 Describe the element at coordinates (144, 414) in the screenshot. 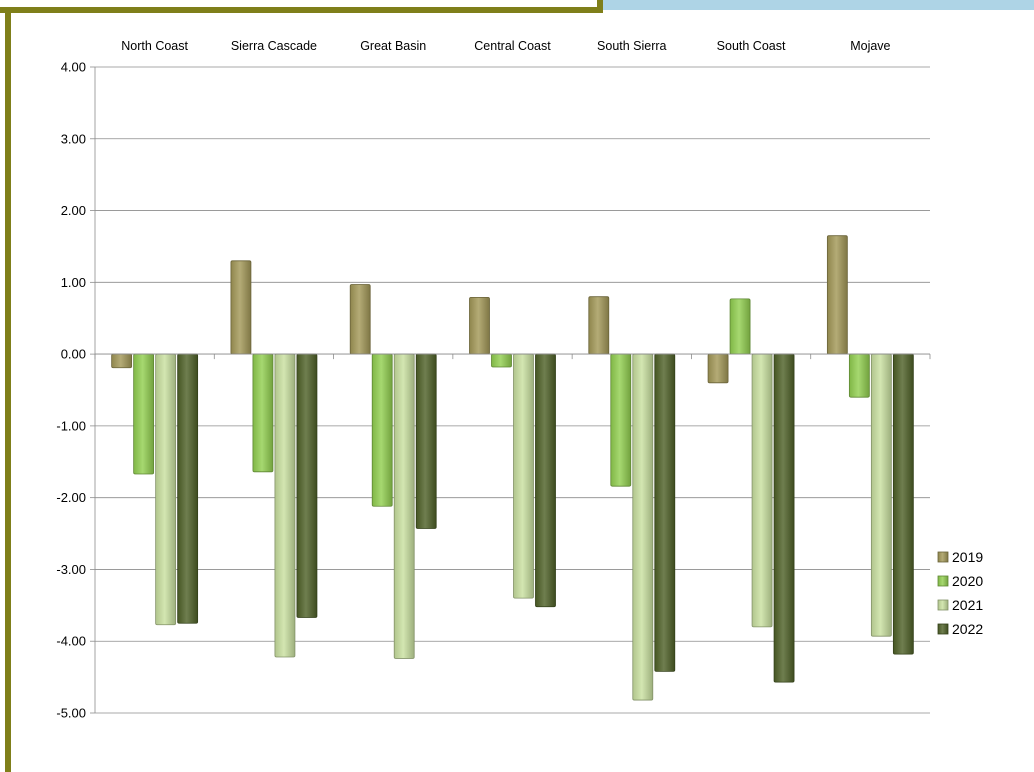

I see `bar-north-coast-2020` at that location.